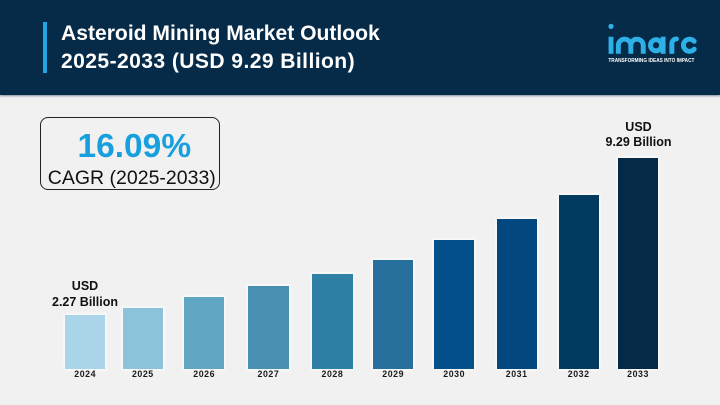 This screenshot has width=720, height=405. Describe the element at coordinates (651, 61) in the screenshot. I see `svg-text: TRANSFORMING IDEAS INTO IMPACT` at that location.